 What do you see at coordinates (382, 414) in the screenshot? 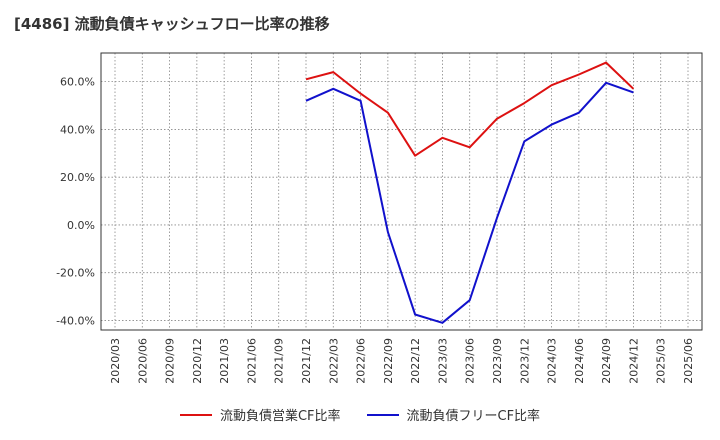
I see `legend-swatch-free-cf` at bounding box center [382, 414].